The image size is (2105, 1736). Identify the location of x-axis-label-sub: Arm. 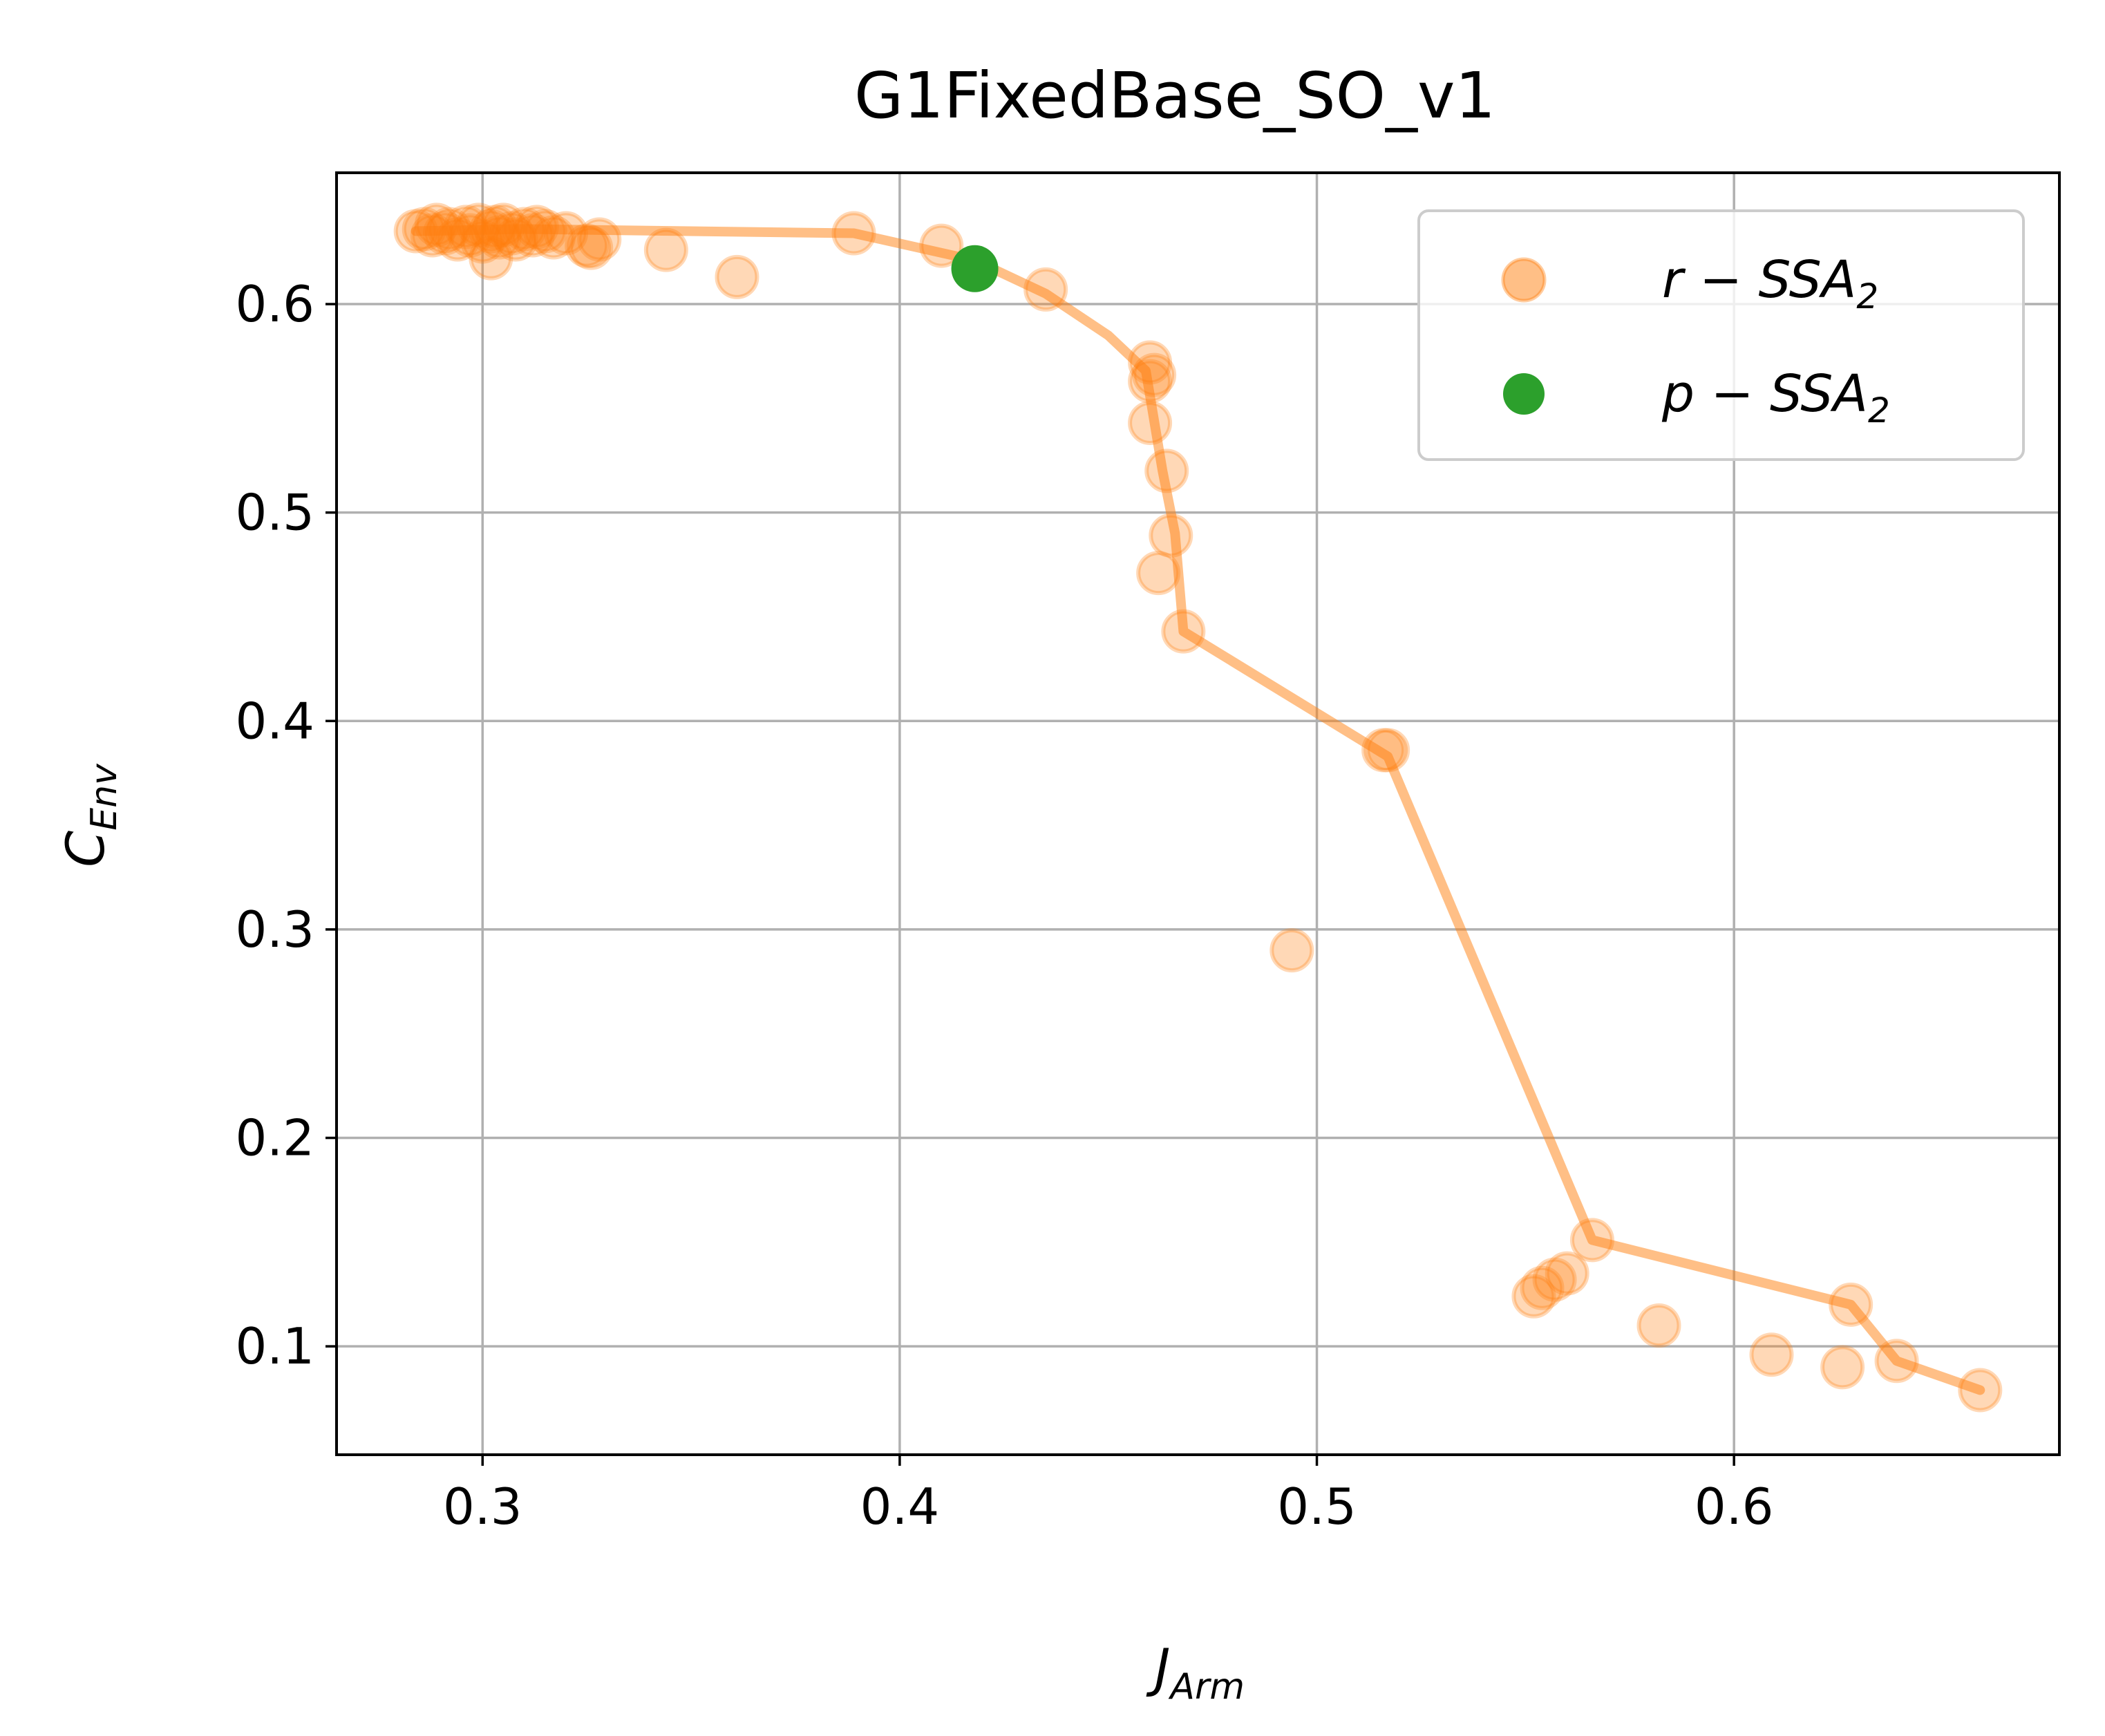
(1206, 1687).